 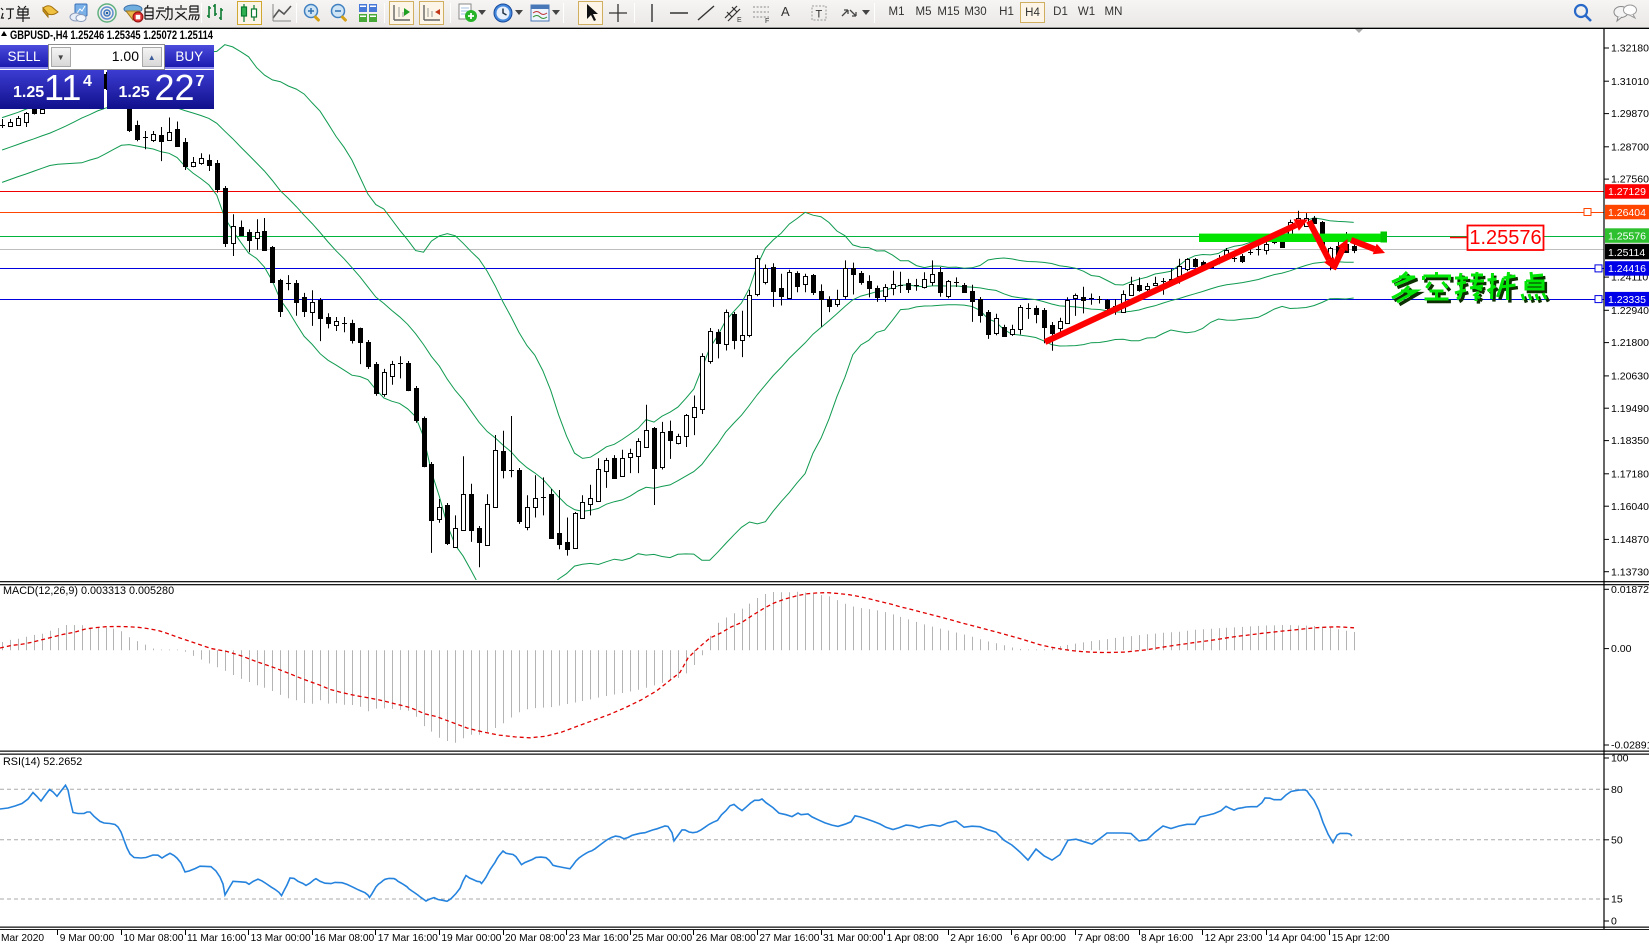 I want to click on svg-text: 27 Mar 16:00, so click(x=789, y=938).